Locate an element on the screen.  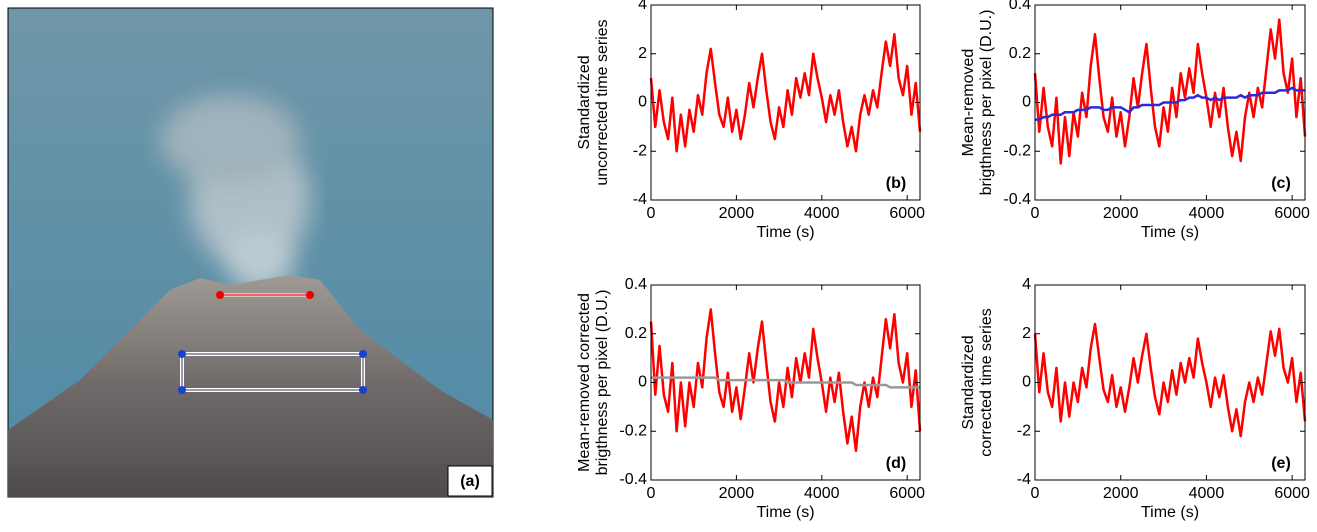
y-axis-label: Mean-removed is located at coordinates (968, 103).